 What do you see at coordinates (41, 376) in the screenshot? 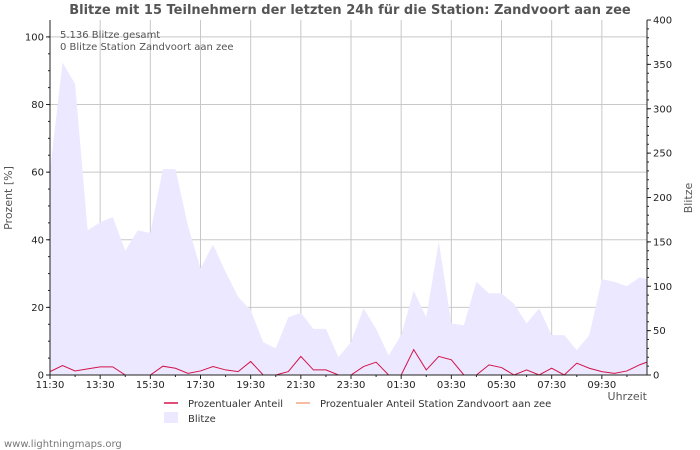
I see `y-left-tick-label: 0` at bounding box center [41, 376].